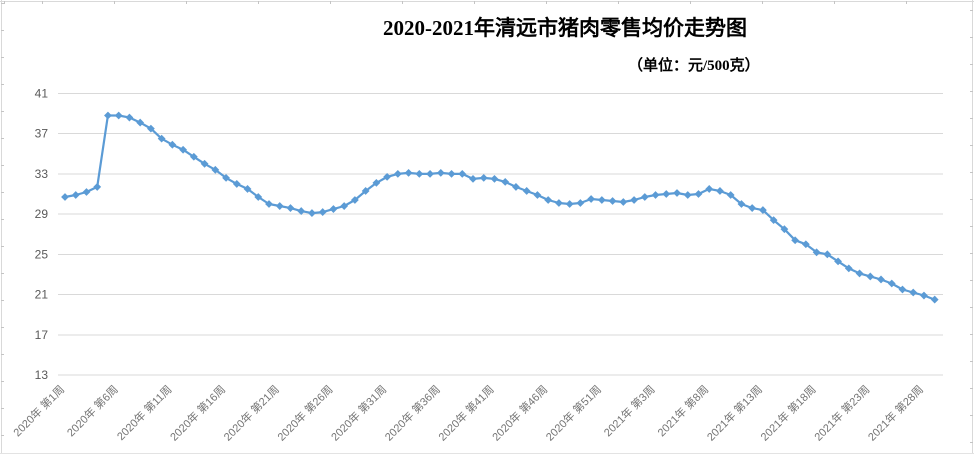 The height and width of the screenshot is (454, 974). What do you see at coordinates (573, 412) in the screenshot?
I see `x-axis-label: 2020年 第51周` at bounding box center [573, 412].